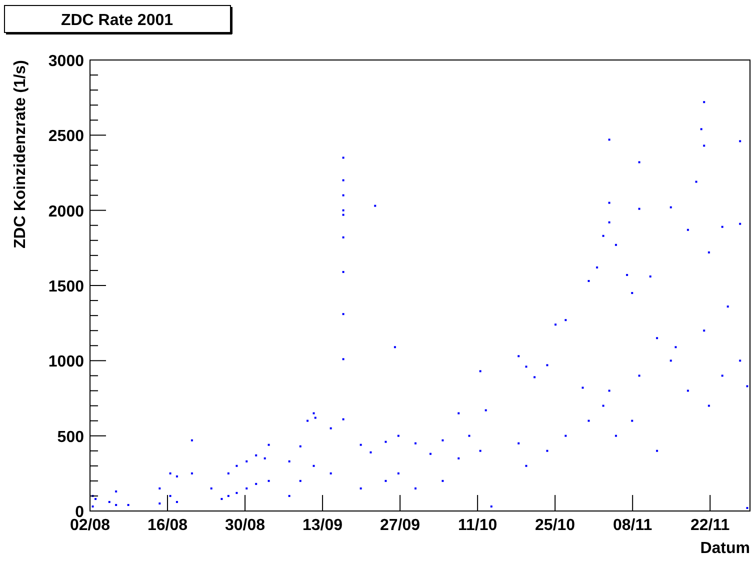 Image resolution: width=755 pixels, height=564 pixels. Describe the element at coordinates (245, 525) in the screenshot. I see `x-tick-label: 30/08` at that location.